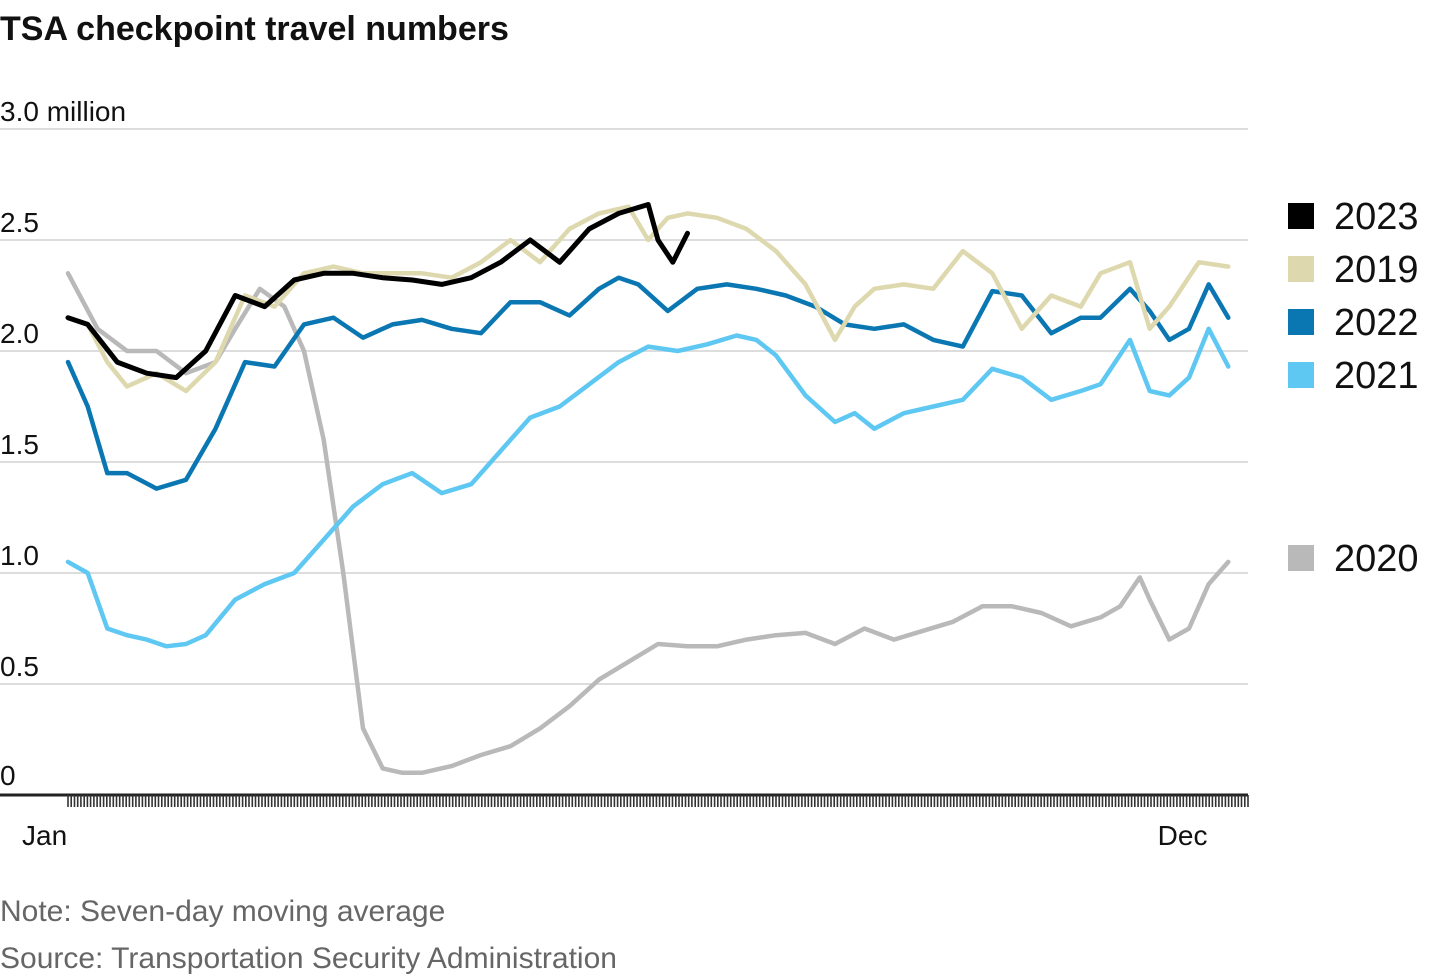  What do you see at coordinates (377, 291) in the screenshot?
I see `series-line-2023` at bounding box center [377, 291].